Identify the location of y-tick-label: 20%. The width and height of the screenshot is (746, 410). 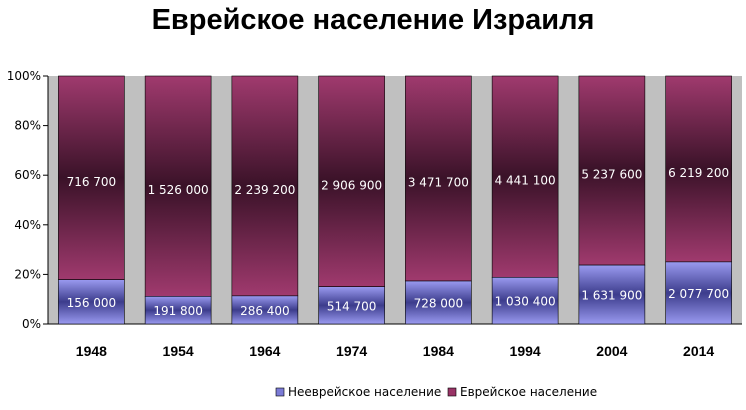
(27, 274).